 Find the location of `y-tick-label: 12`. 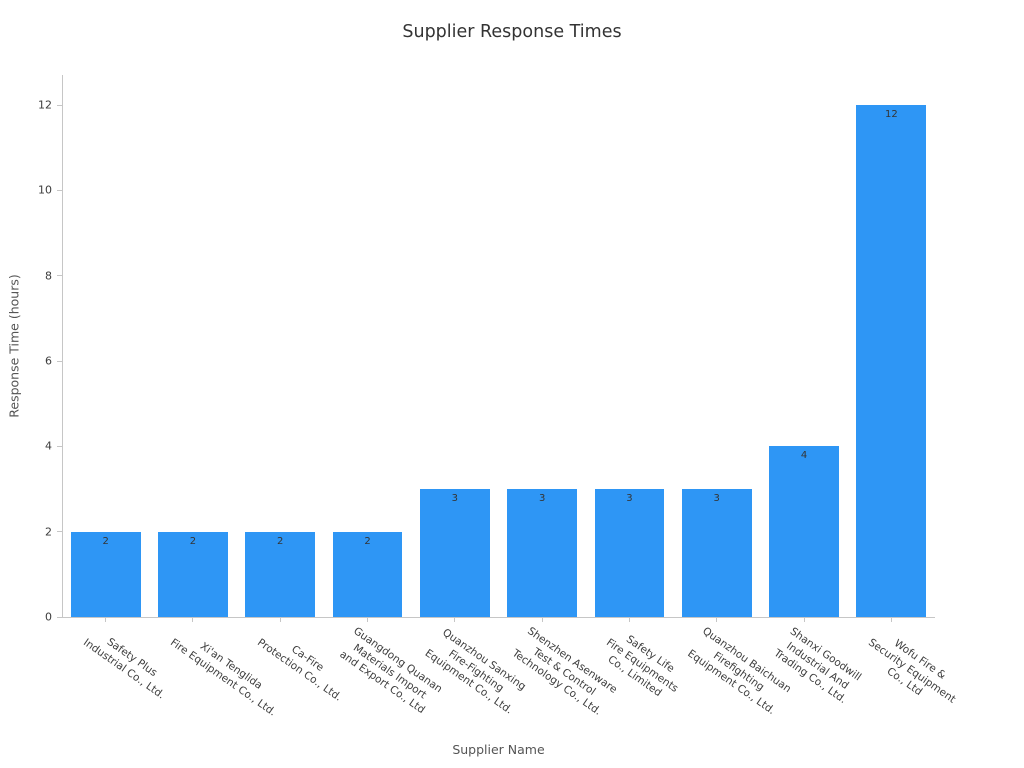

y-tick-label: 12 is located at coordinates (45, 105).